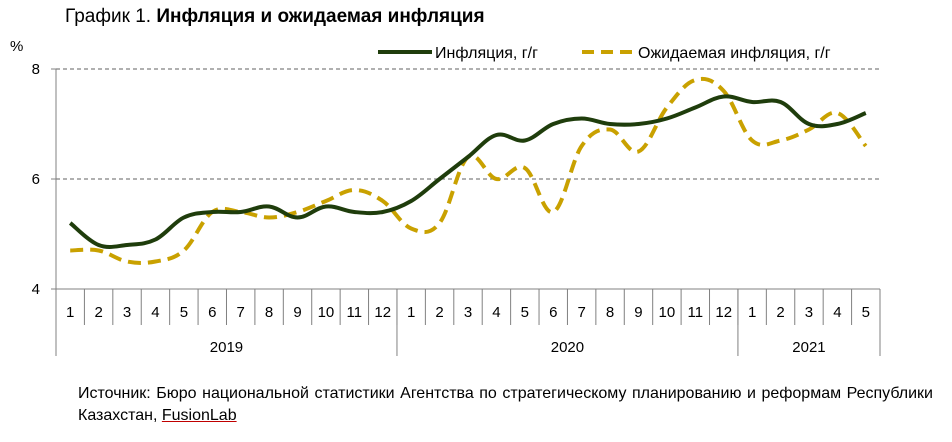 This screenshot has height=442, width=952. I want to click on legend-label-inflation: Инфляция, г/г, so click(486, 53).